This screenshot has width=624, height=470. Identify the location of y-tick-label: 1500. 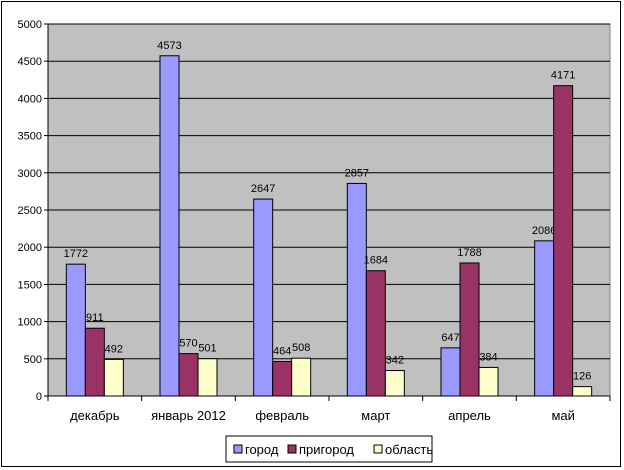
(30, 285).